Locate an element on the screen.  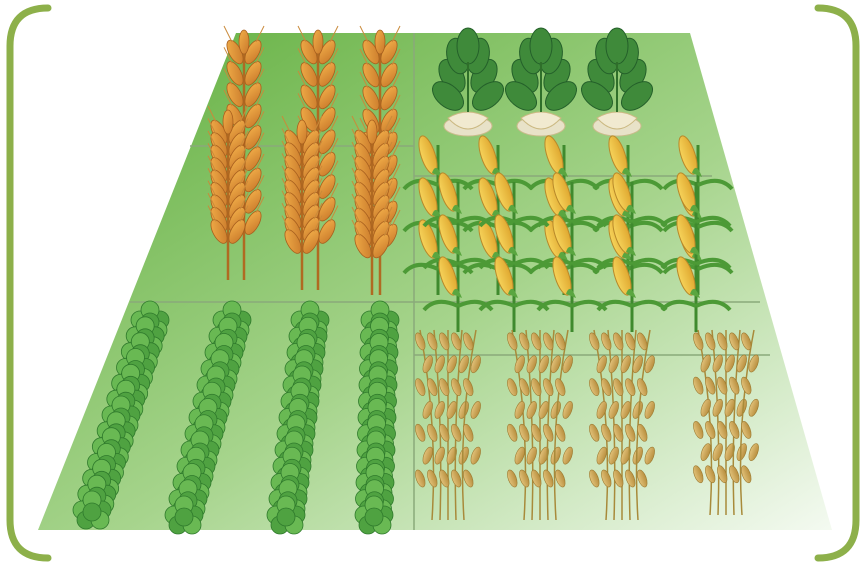
turnip-plot is located at coordinates (542, 82).